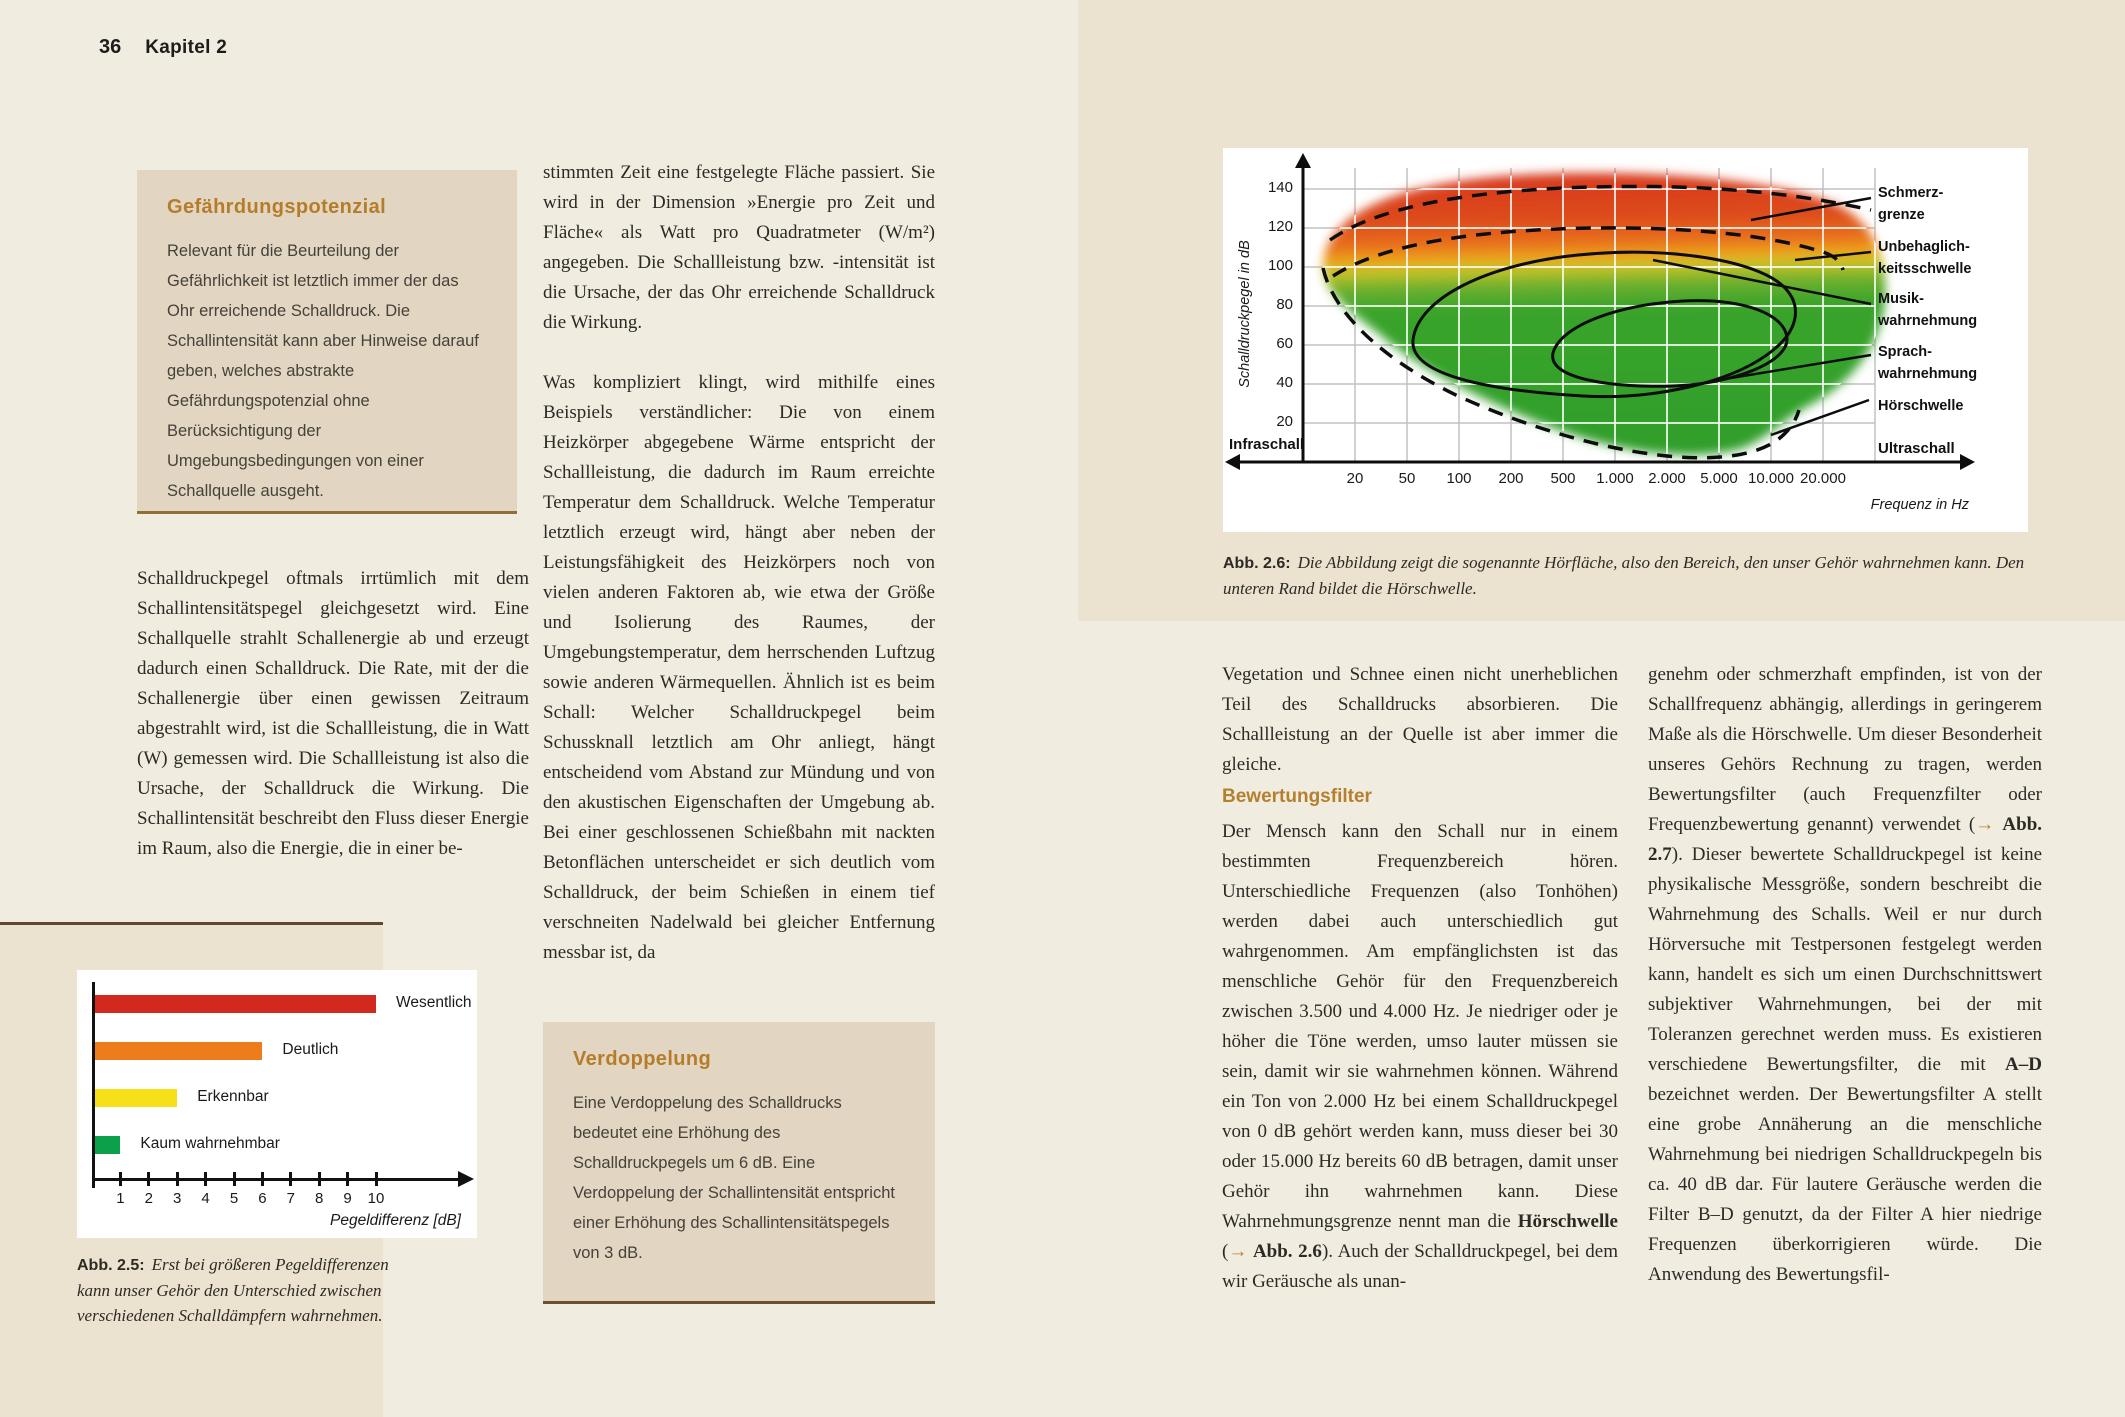  I want to click on figure-rule-left, so click(191, 923).